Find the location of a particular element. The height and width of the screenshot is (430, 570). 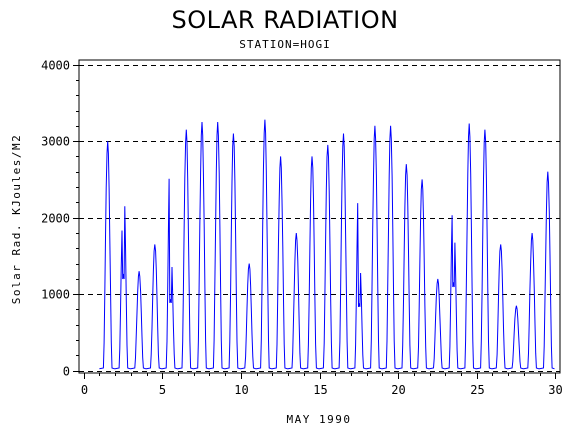

chart-subtitle: STATION=HOGI is located at coordinates (285, 44).